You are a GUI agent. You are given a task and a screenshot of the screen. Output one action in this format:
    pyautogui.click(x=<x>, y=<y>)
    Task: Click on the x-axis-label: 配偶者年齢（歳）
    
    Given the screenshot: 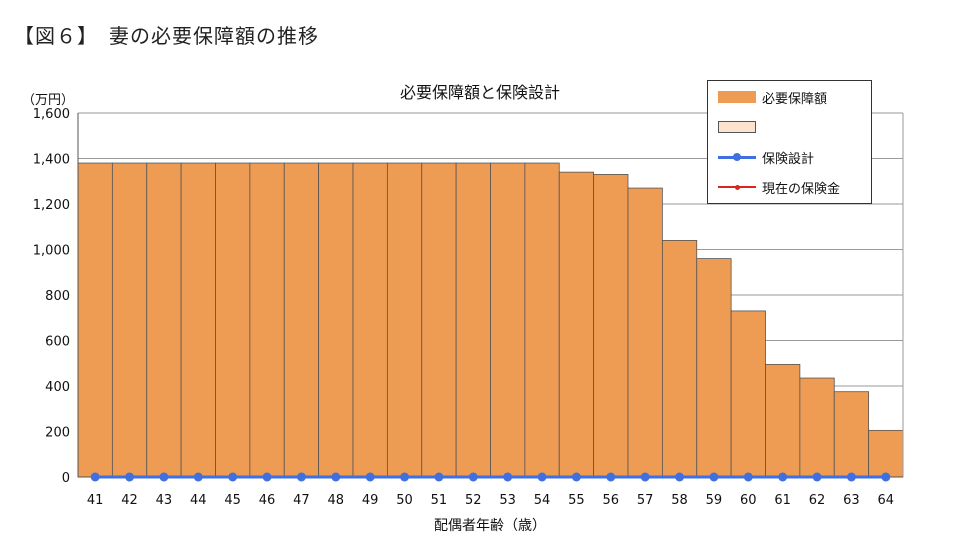 What is the action you would take?
    pyautogui.click(x=490, y=526)
    